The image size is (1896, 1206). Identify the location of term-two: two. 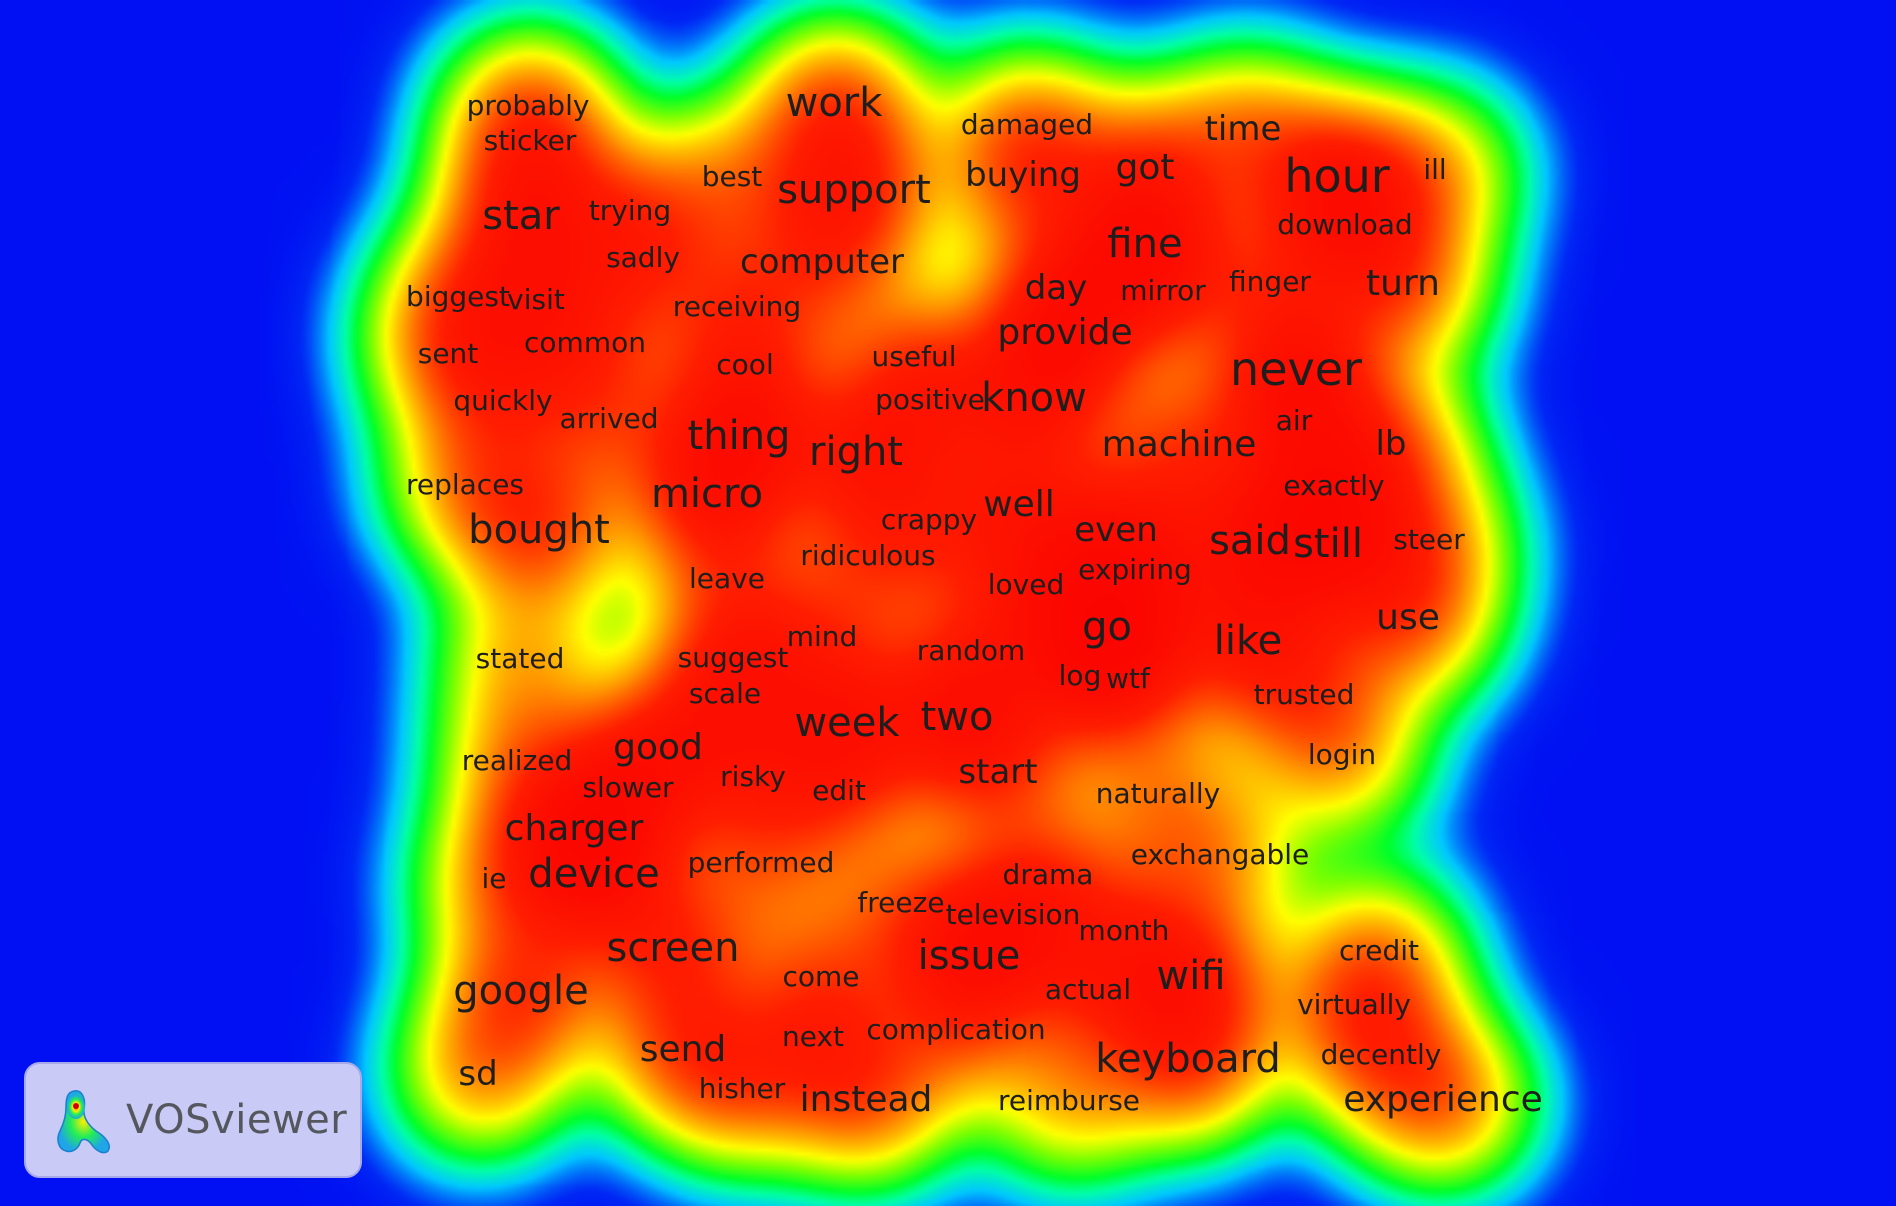
(957, 717).